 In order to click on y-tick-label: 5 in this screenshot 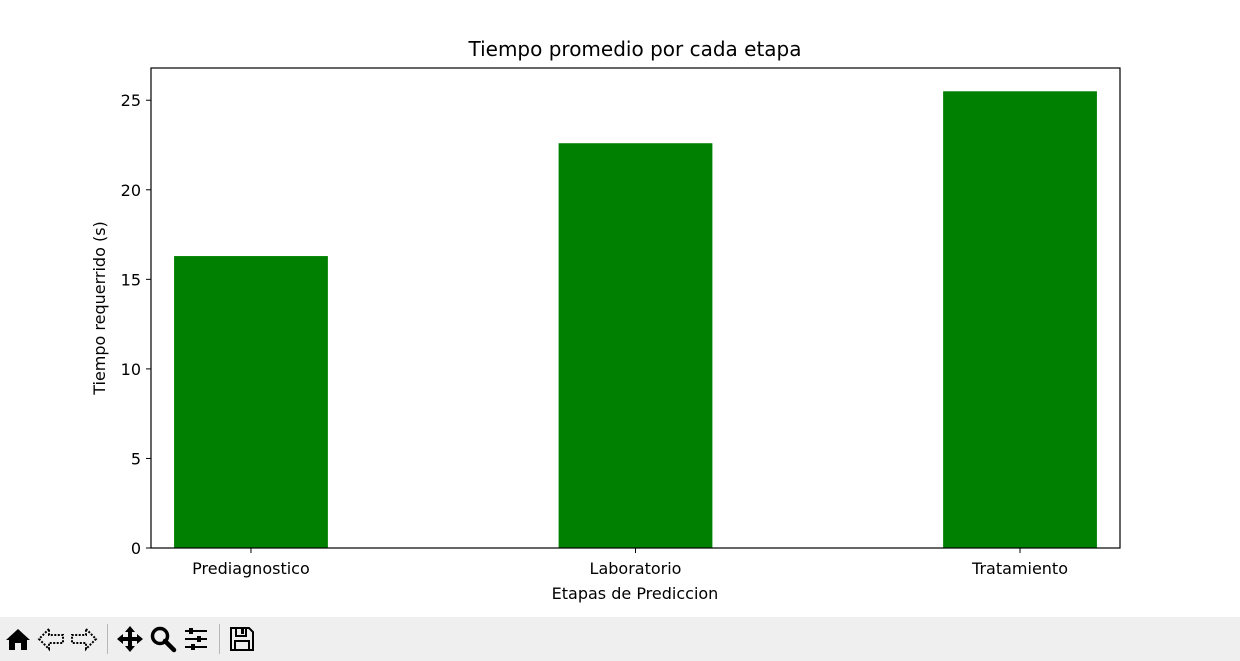, I will do `click(136, 458)`.